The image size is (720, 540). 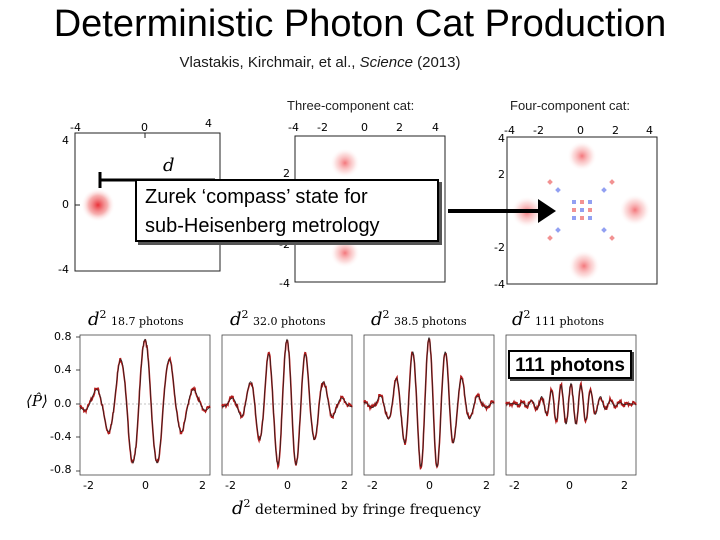 What do you see at coordinates (61, 436) in the screenshot?
I see `y-tick: -0.4` at bounding box center [61, 436].